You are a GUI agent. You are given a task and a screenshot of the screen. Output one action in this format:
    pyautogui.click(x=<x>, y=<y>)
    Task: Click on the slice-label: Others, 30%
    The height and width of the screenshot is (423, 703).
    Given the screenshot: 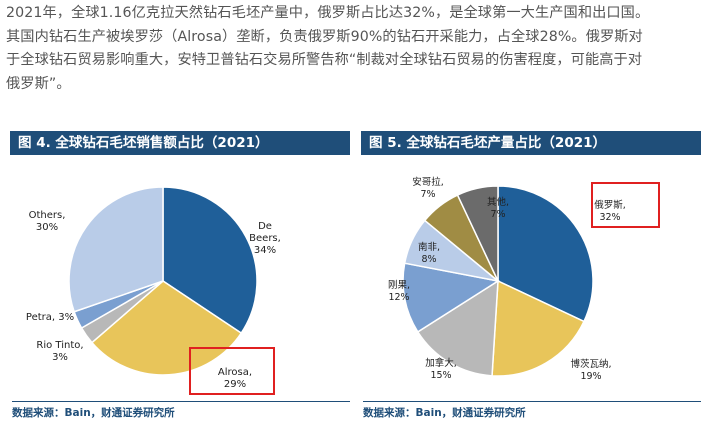 What is the action you would take?
    pyautogui.click(x=47, y=221)
    